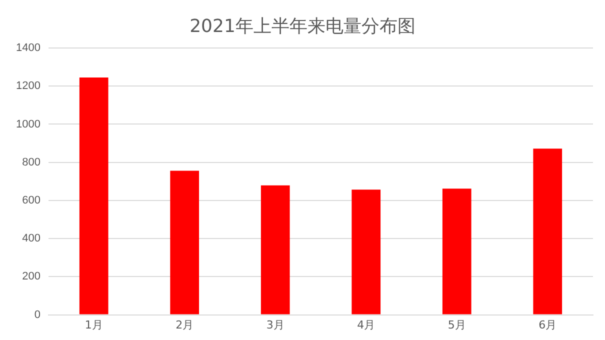 Image resolution: width=605 pixels, height=340 pixels. What do you see at coordinates (547, 325) in the screenshot?
I see `x-tick-label: 6月` at bounding box center [547, 325].